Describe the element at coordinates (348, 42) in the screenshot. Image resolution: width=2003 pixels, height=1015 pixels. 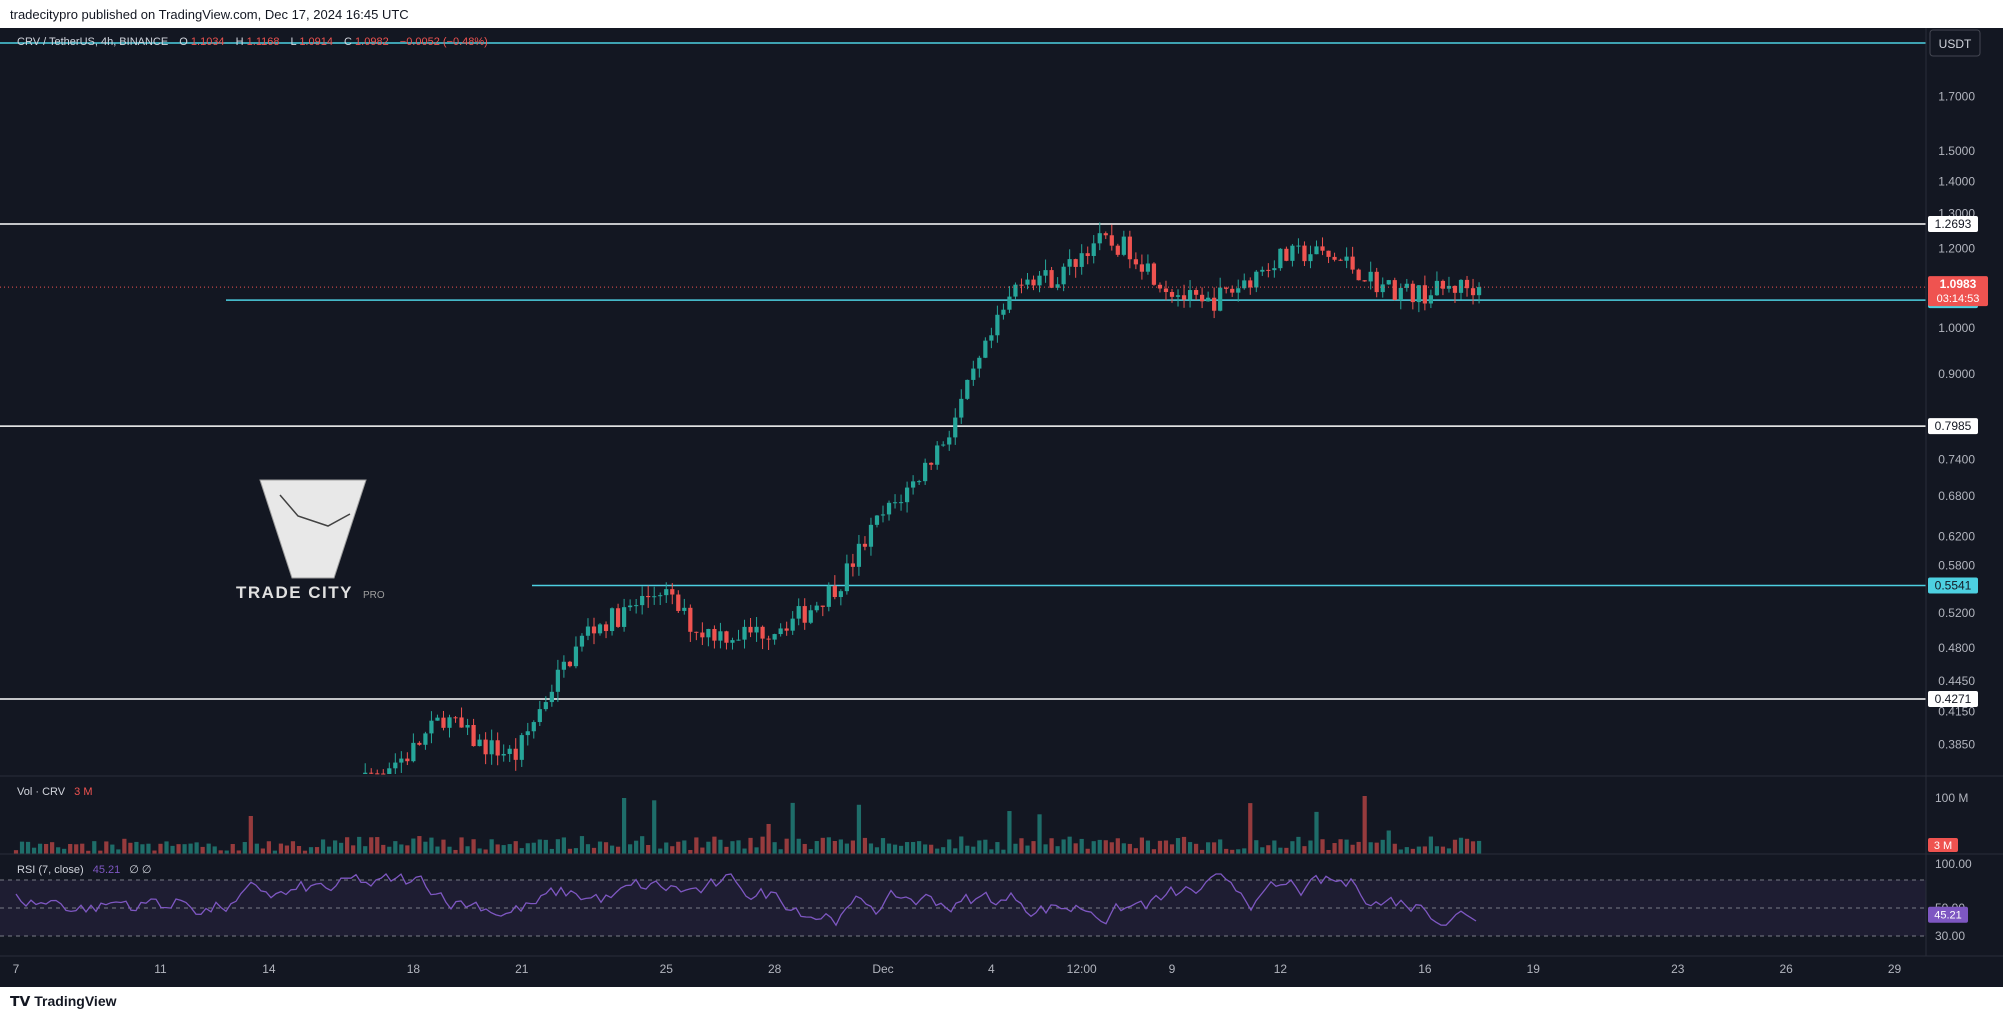
I see `legend-c-label: C` at that location.